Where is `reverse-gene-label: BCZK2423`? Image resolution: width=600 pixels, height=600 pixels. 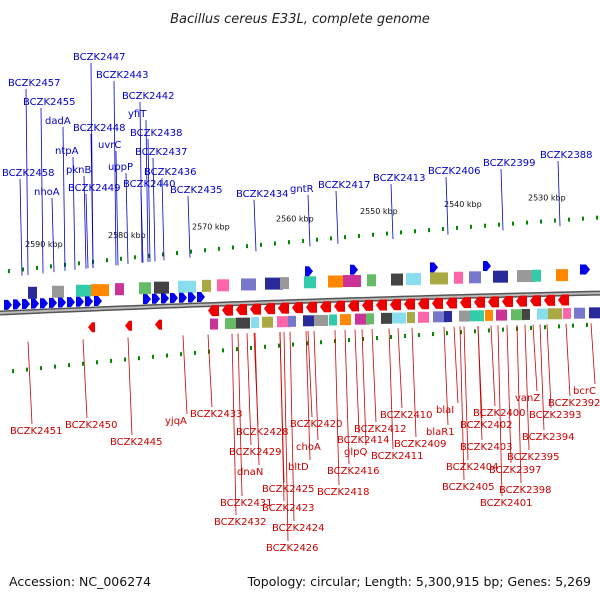
reverse-gene-label: BCZK2423 is located at coordinates (288, 508).